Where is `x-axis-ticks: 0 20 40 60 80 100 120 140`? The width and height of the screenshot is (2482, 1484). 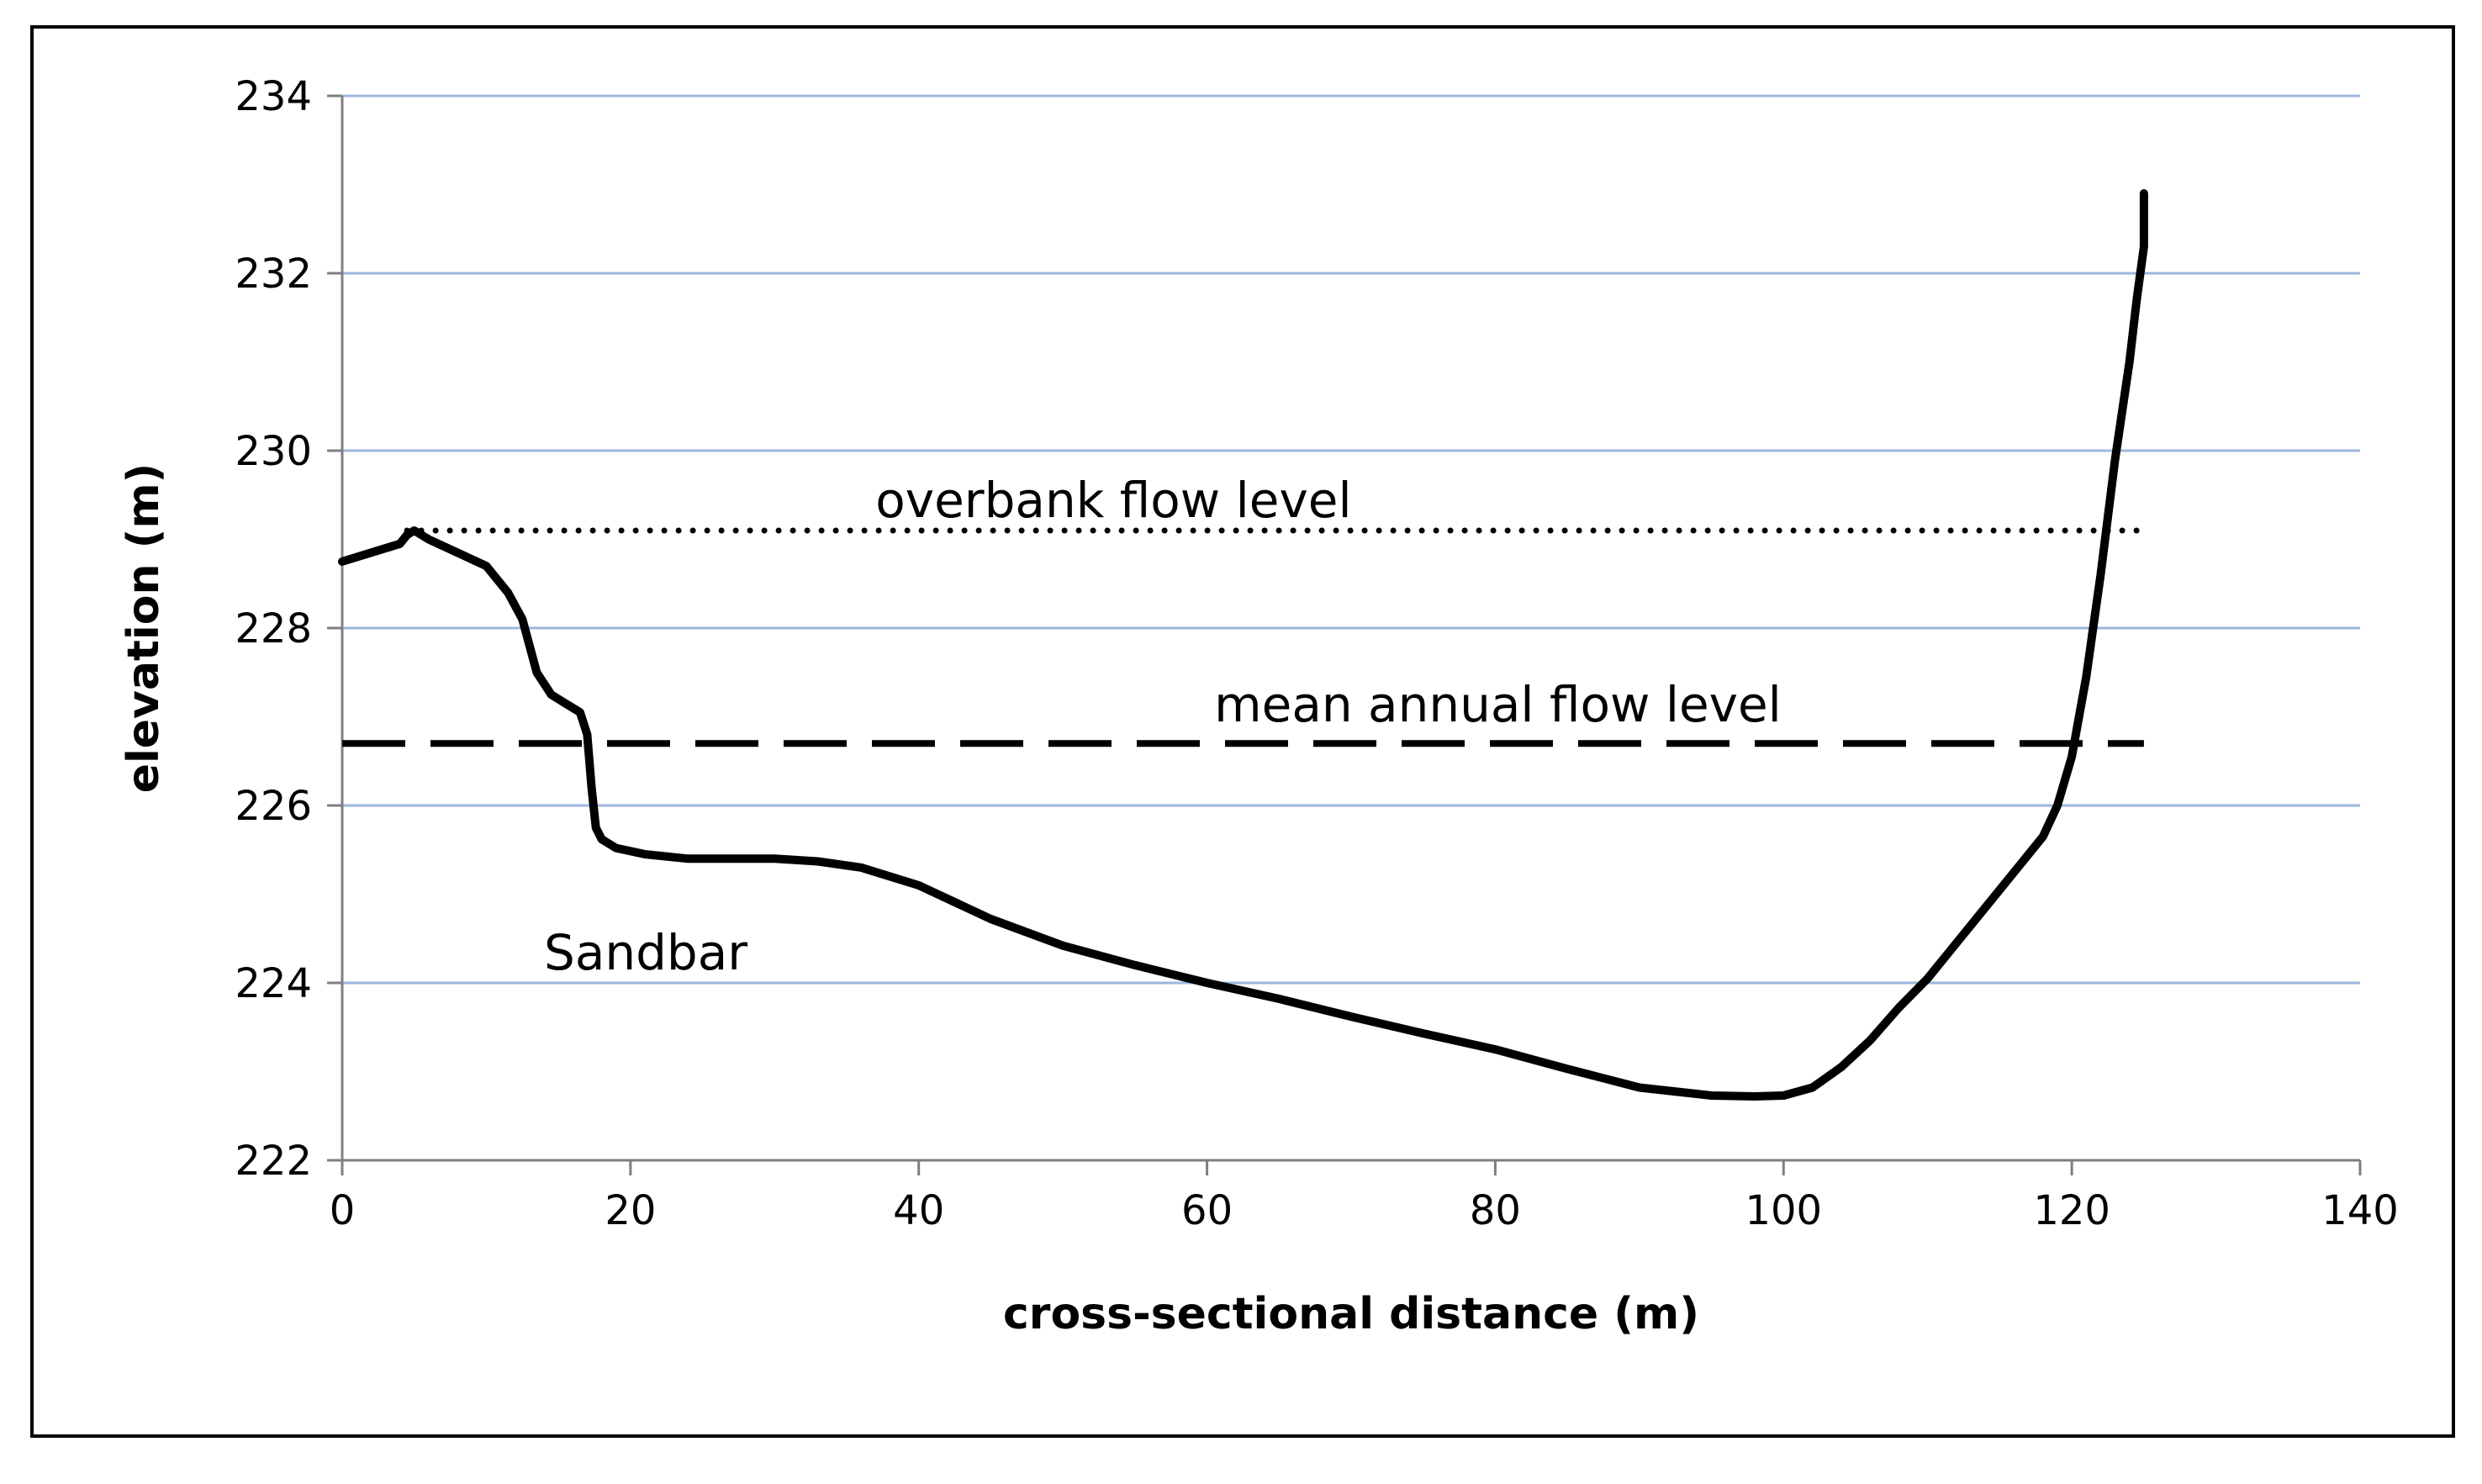 x-axis-ticks: 0 20 40 60 80 100 120 140 is located at coordinates (1365, 1197).